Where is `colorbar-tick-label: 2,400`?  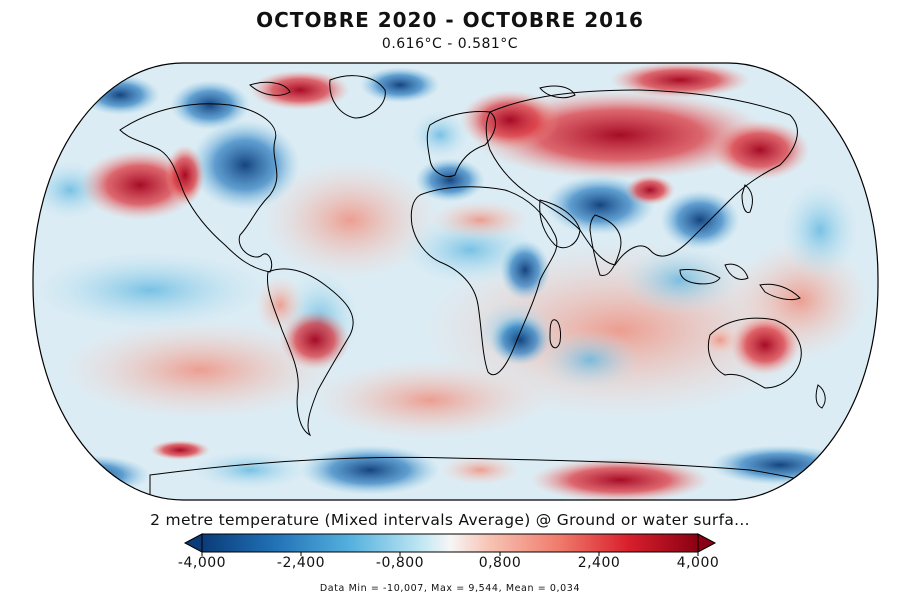 colorbar-tick-label: 2,400 is located at coordinates (599, 563).